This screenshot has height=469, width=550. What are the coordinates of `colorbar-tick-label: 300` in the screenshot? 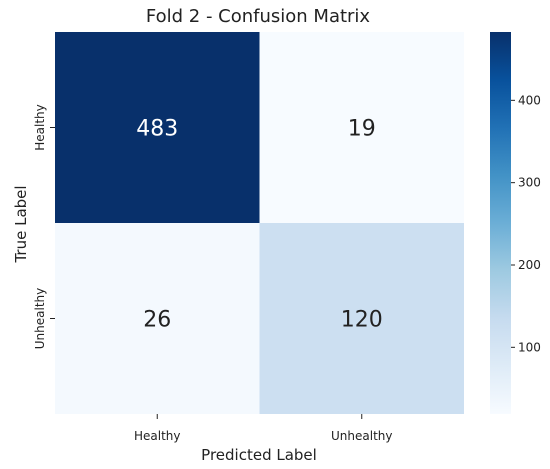 It's located at (529, 183).